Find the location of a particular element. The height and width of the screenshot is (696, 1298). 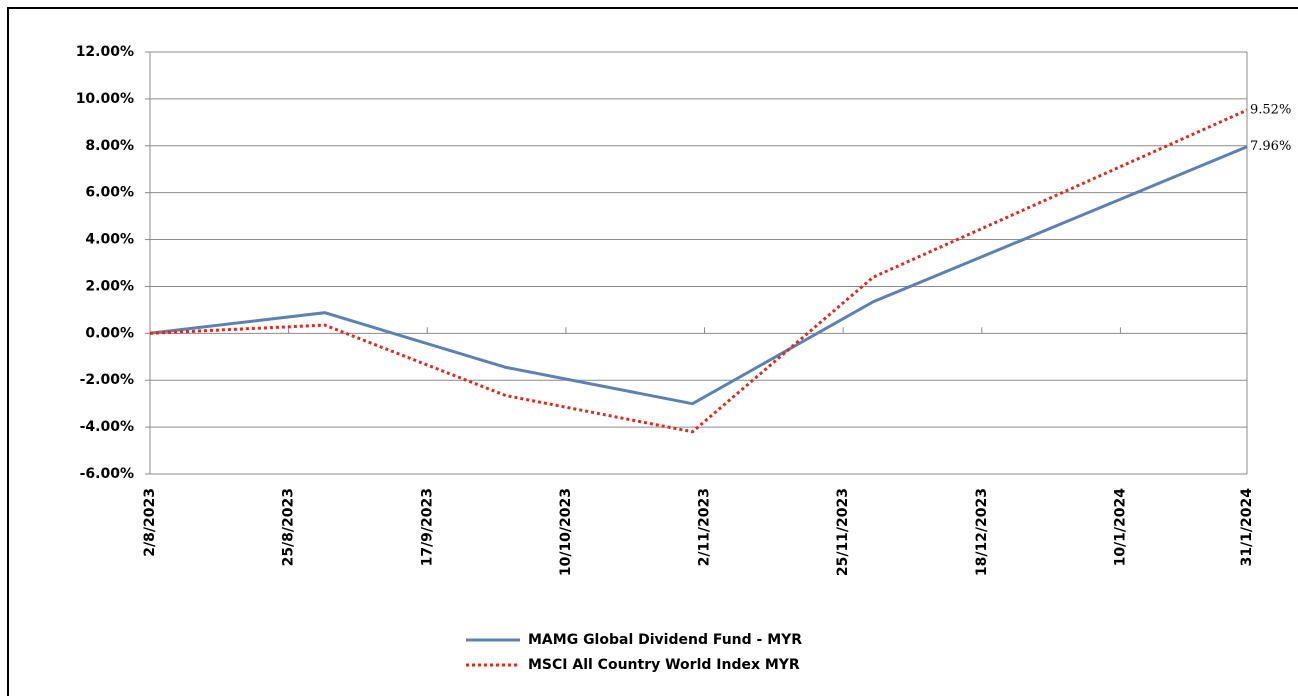

y-tick-label: 12.00% is located at coordinates (105, 52).